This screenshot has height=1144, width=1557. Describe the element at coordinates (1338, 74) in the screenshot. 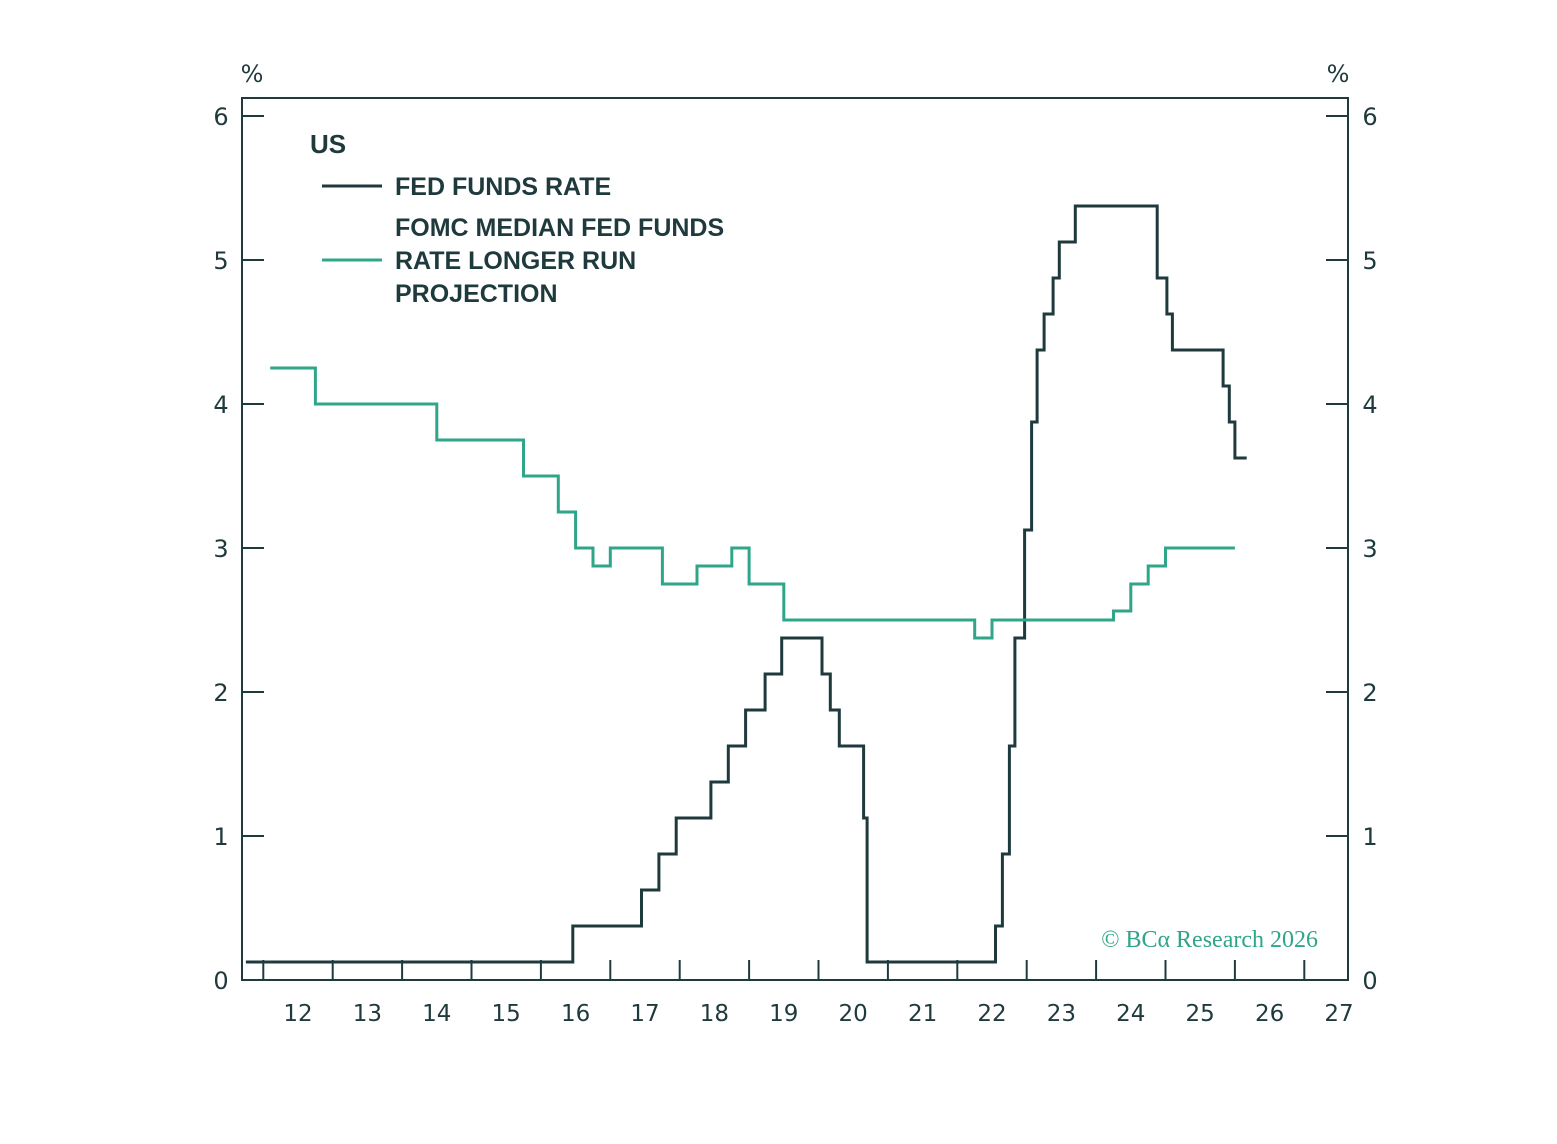

I see `right-unit-label: %` at that location.